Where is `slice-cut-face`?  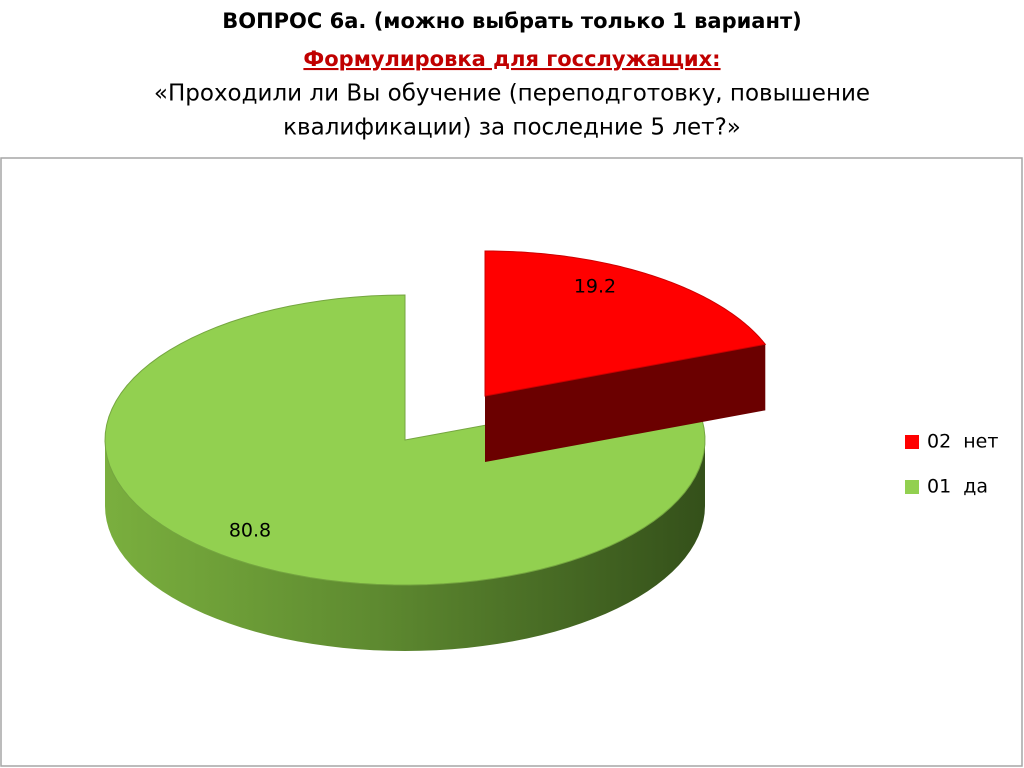
slice-cut-face is located at coordinates (625, 403).